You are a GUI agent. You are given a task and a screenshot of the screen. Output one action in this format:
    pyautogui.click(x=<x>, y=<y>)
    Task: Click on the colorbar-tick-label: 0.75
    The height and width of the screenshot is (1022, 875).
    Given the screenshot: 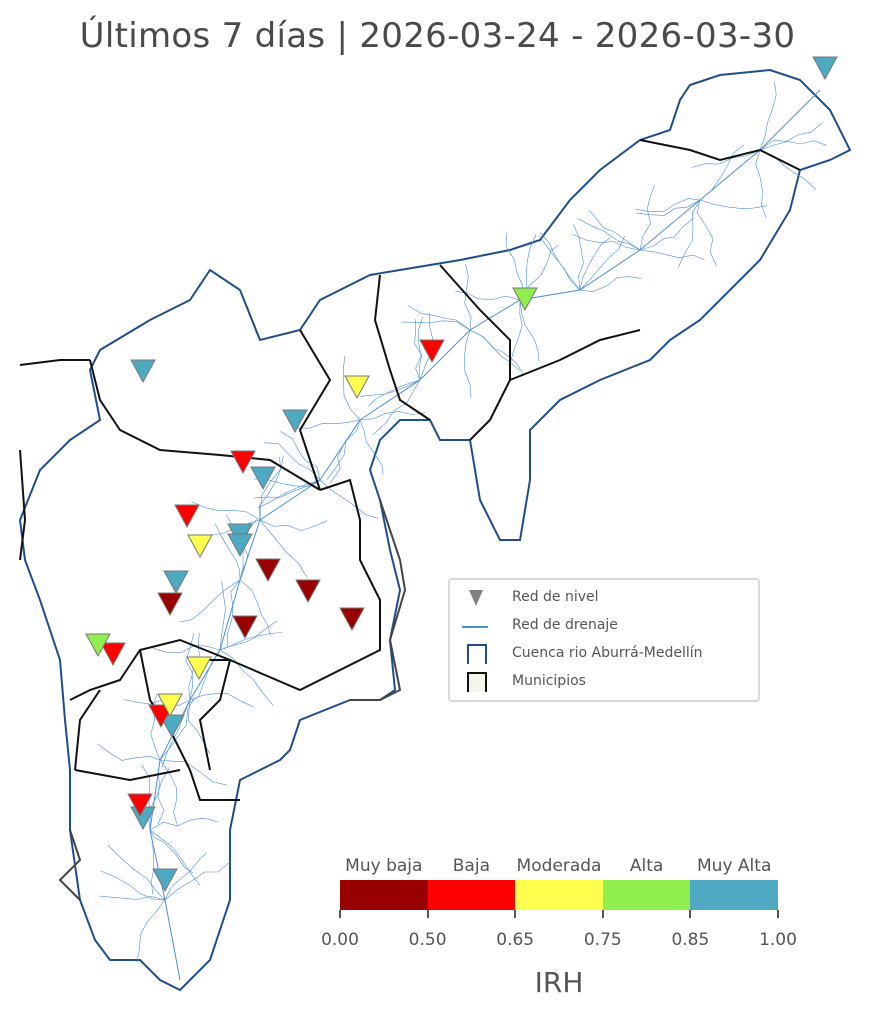 What is the action you would take?
    pyautogui.click(x=602, y=940)
    